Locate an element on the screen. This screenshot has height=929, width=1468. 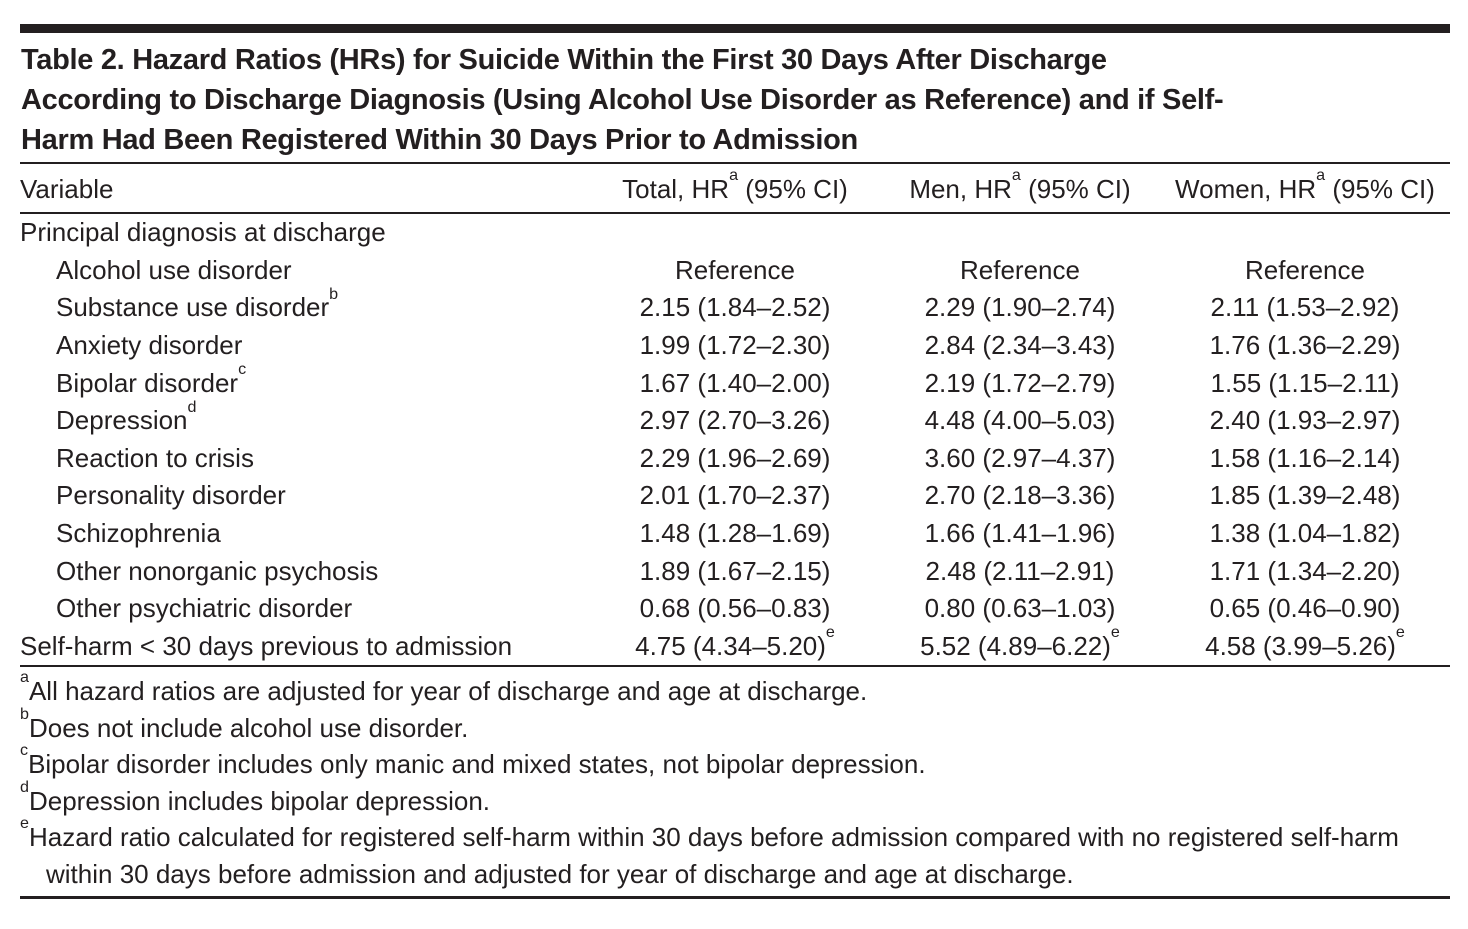
cell-women-value: 0.65 (0.46–0.90) is located at coordinates (1305, 608).